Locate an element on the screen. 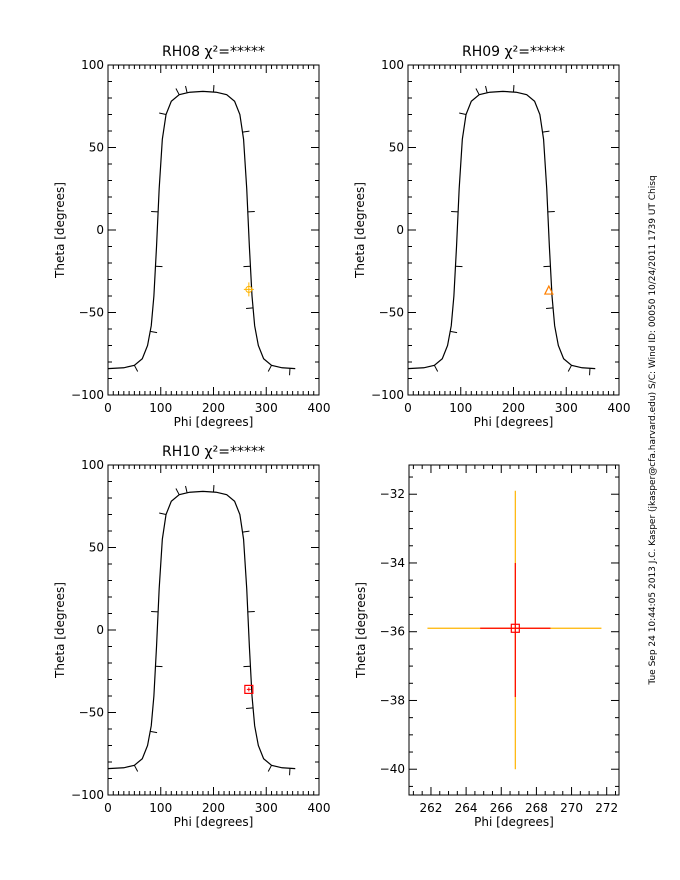  x-tick-label: 270 is located at coordinates (571, 808).